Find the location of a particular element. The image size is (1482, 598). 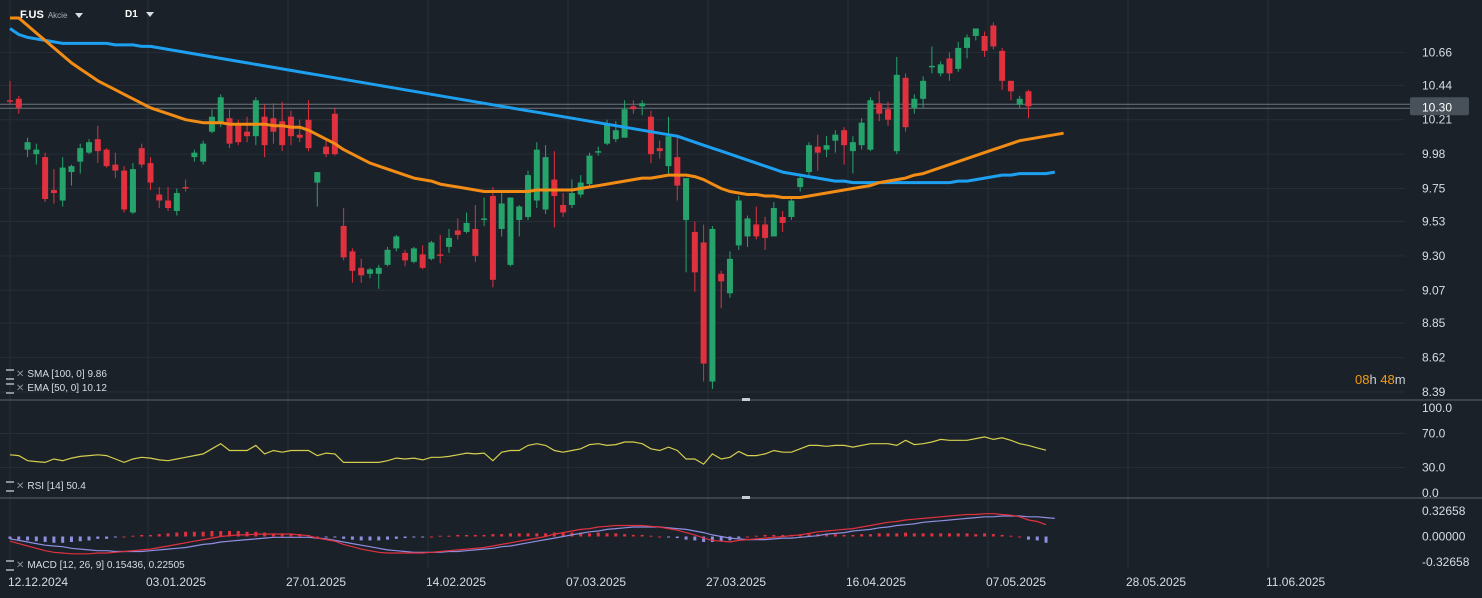

price-tick-label: 10.44 is located at coordinates (1437, 85).